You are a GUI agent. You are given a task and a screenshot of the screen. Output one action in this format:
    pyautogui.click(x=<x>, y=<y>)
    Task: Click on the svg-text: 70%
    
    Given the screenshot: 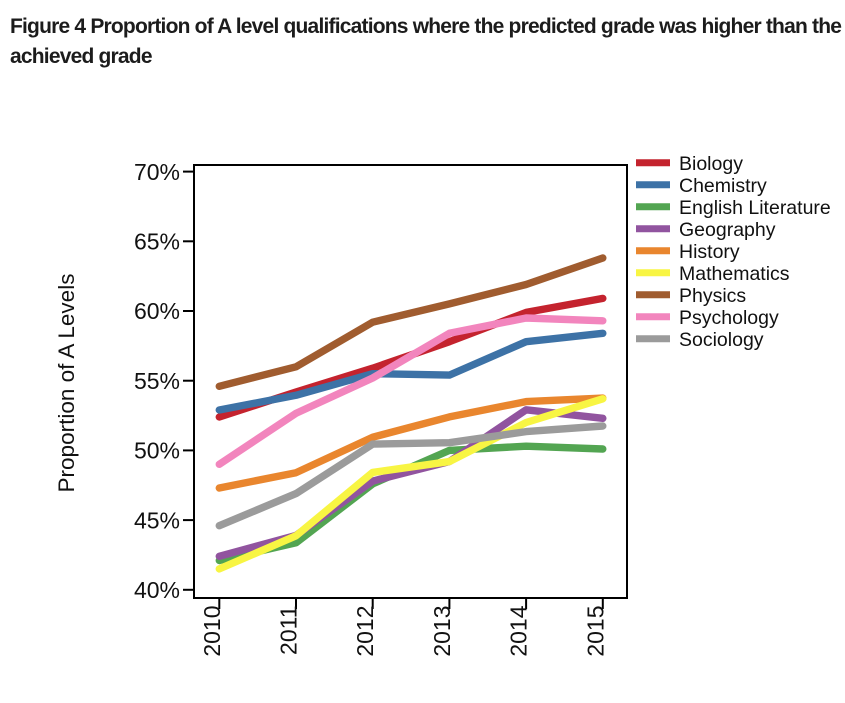 What is the action you would take?
    pyautogui.click(x=157, y=172)
    